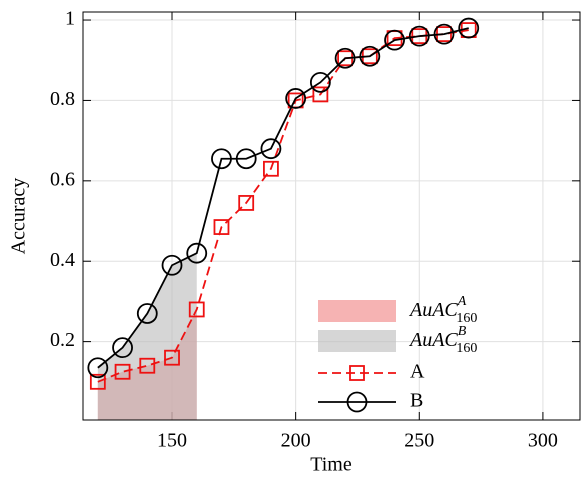 The image size is (582, 481). I want to click on legend-sup: B, so click(462, 331).